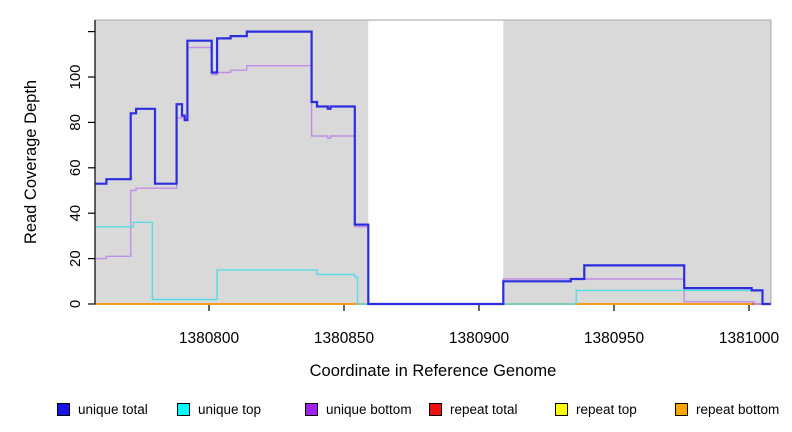 This screenshot has width=792, height=432. I want to click on unique-bottom-swatch-icon, so click(311, 409).